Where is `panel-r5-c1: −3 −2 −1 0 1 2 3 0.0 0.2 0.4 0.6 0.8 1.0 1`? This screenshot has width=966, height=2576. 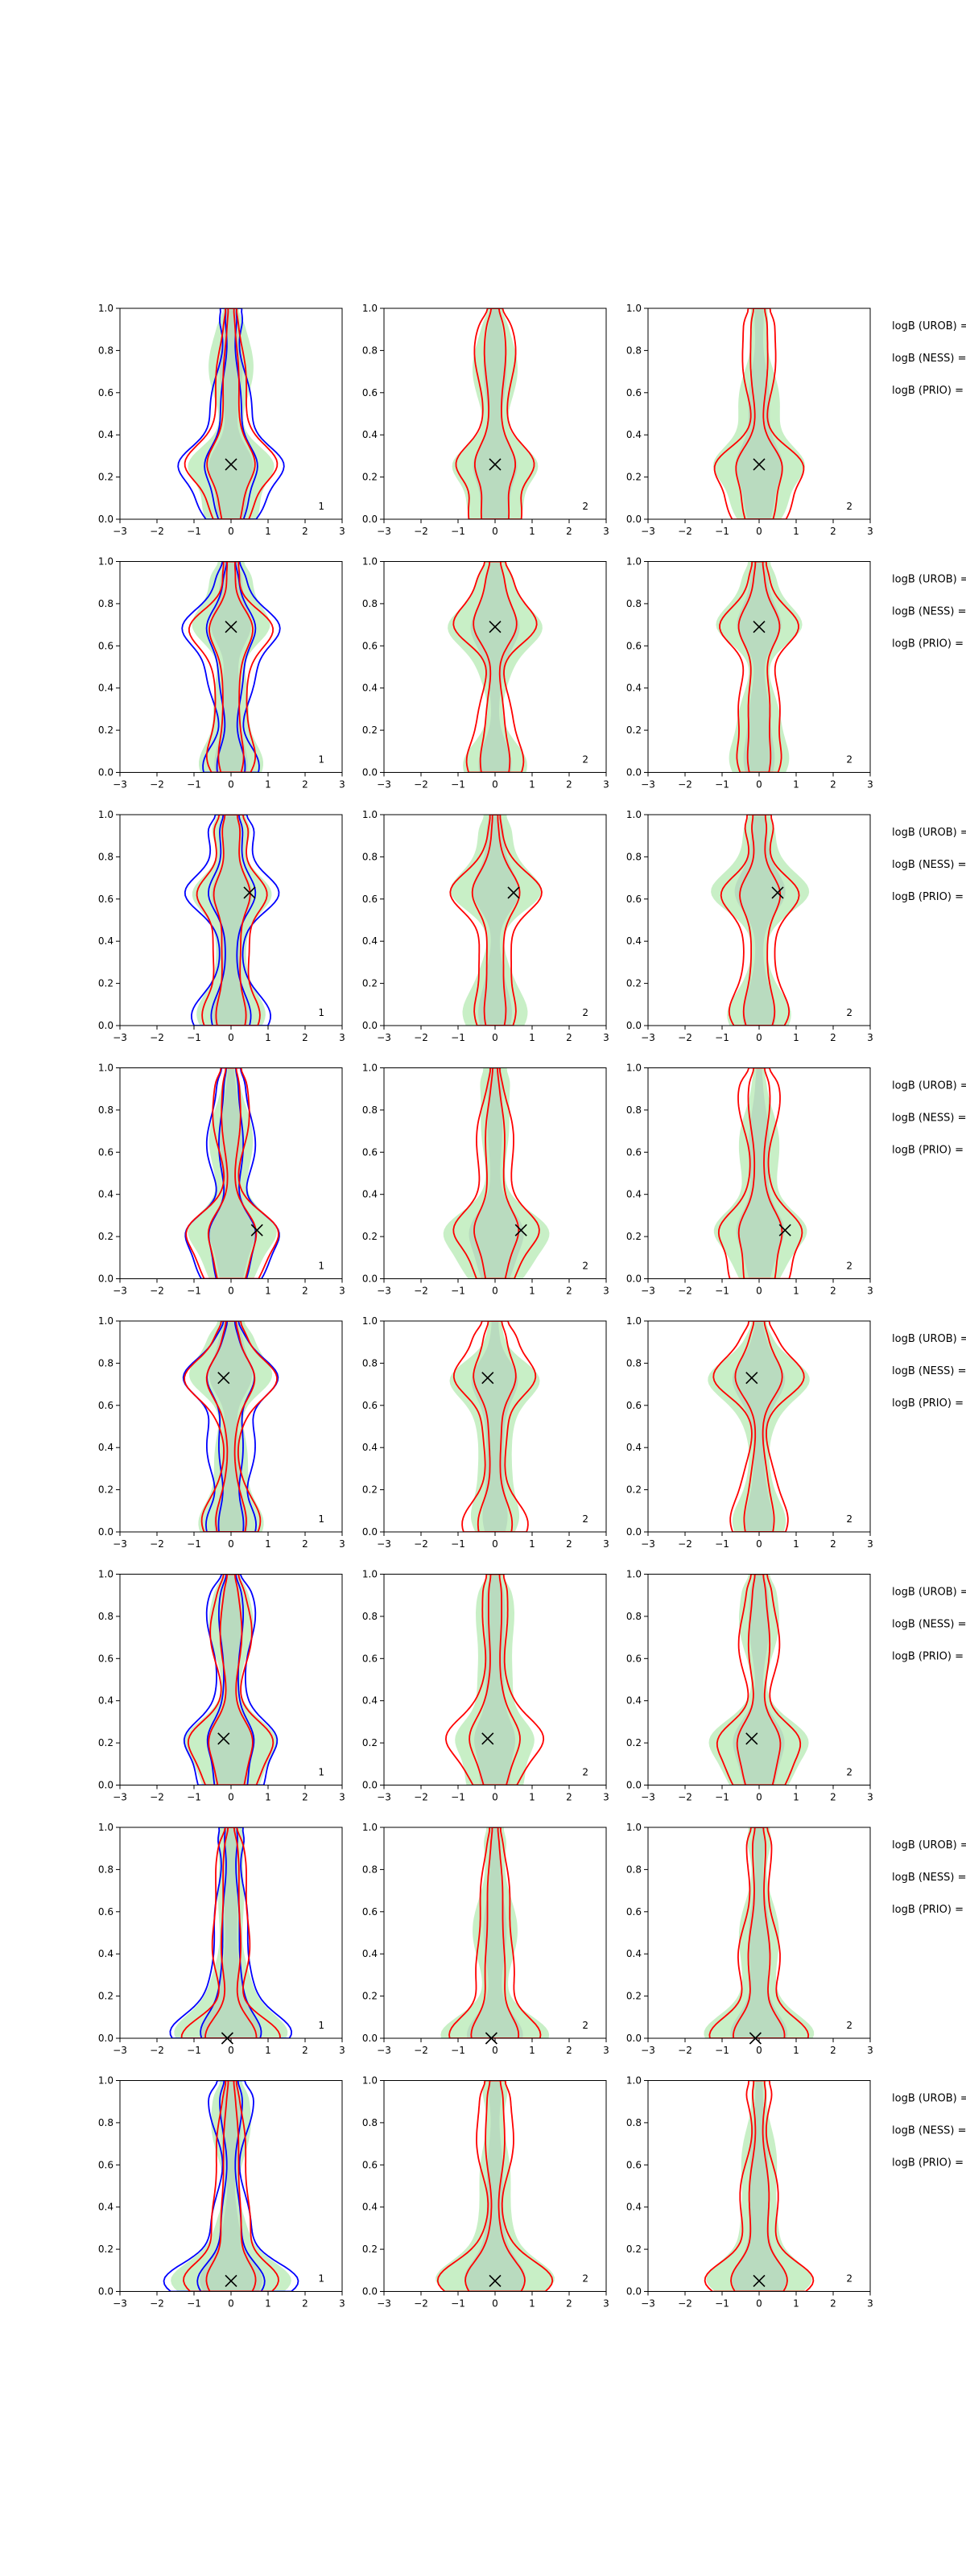 panel-r5-c1: −3 −2 −1 0 1 2 3 0.0 0.2 0.4 0.6 0.8 1.0 1 is located at coordinates (221, 1432).